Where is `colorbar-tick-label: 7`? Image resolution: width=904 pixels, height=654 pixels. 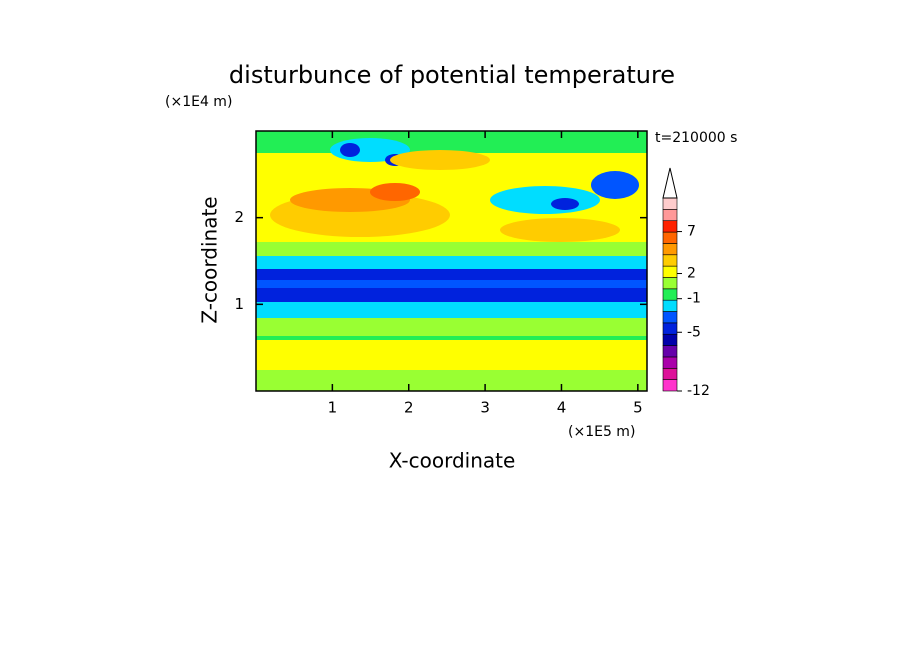
colorbar-tick-label: 7 is located at coordinates (691, 232).